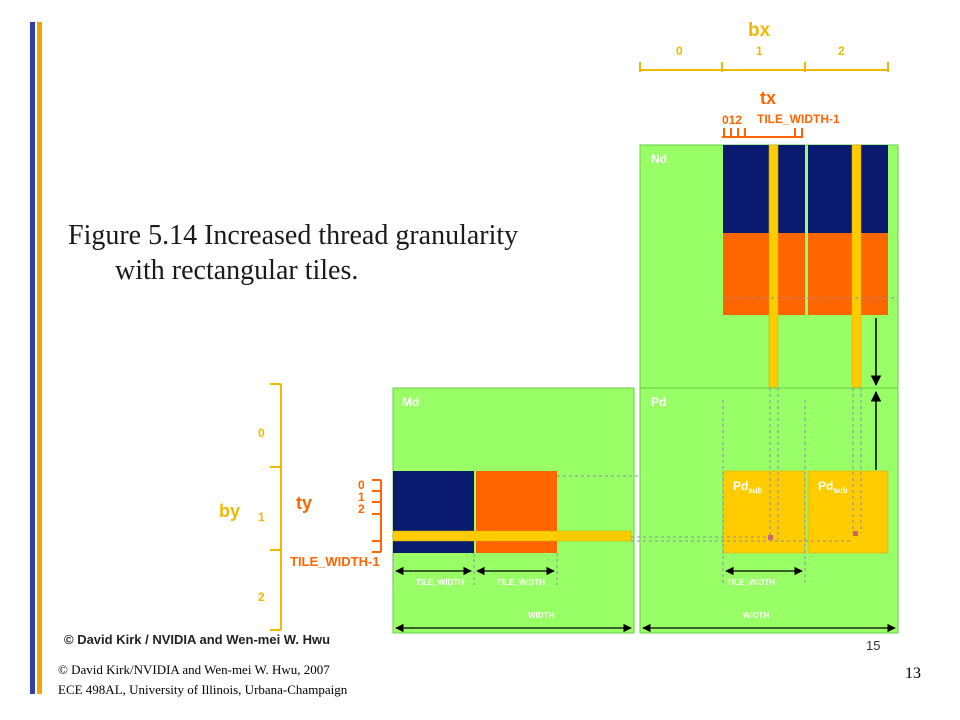 The image size is (960, 720). What do you see at coordinates (197, 639) in the screenshot?
I see `figure-credit: © David Kirk / NVIDIA and Wen-mei W. Hwu` at bounding box center [197, 639].